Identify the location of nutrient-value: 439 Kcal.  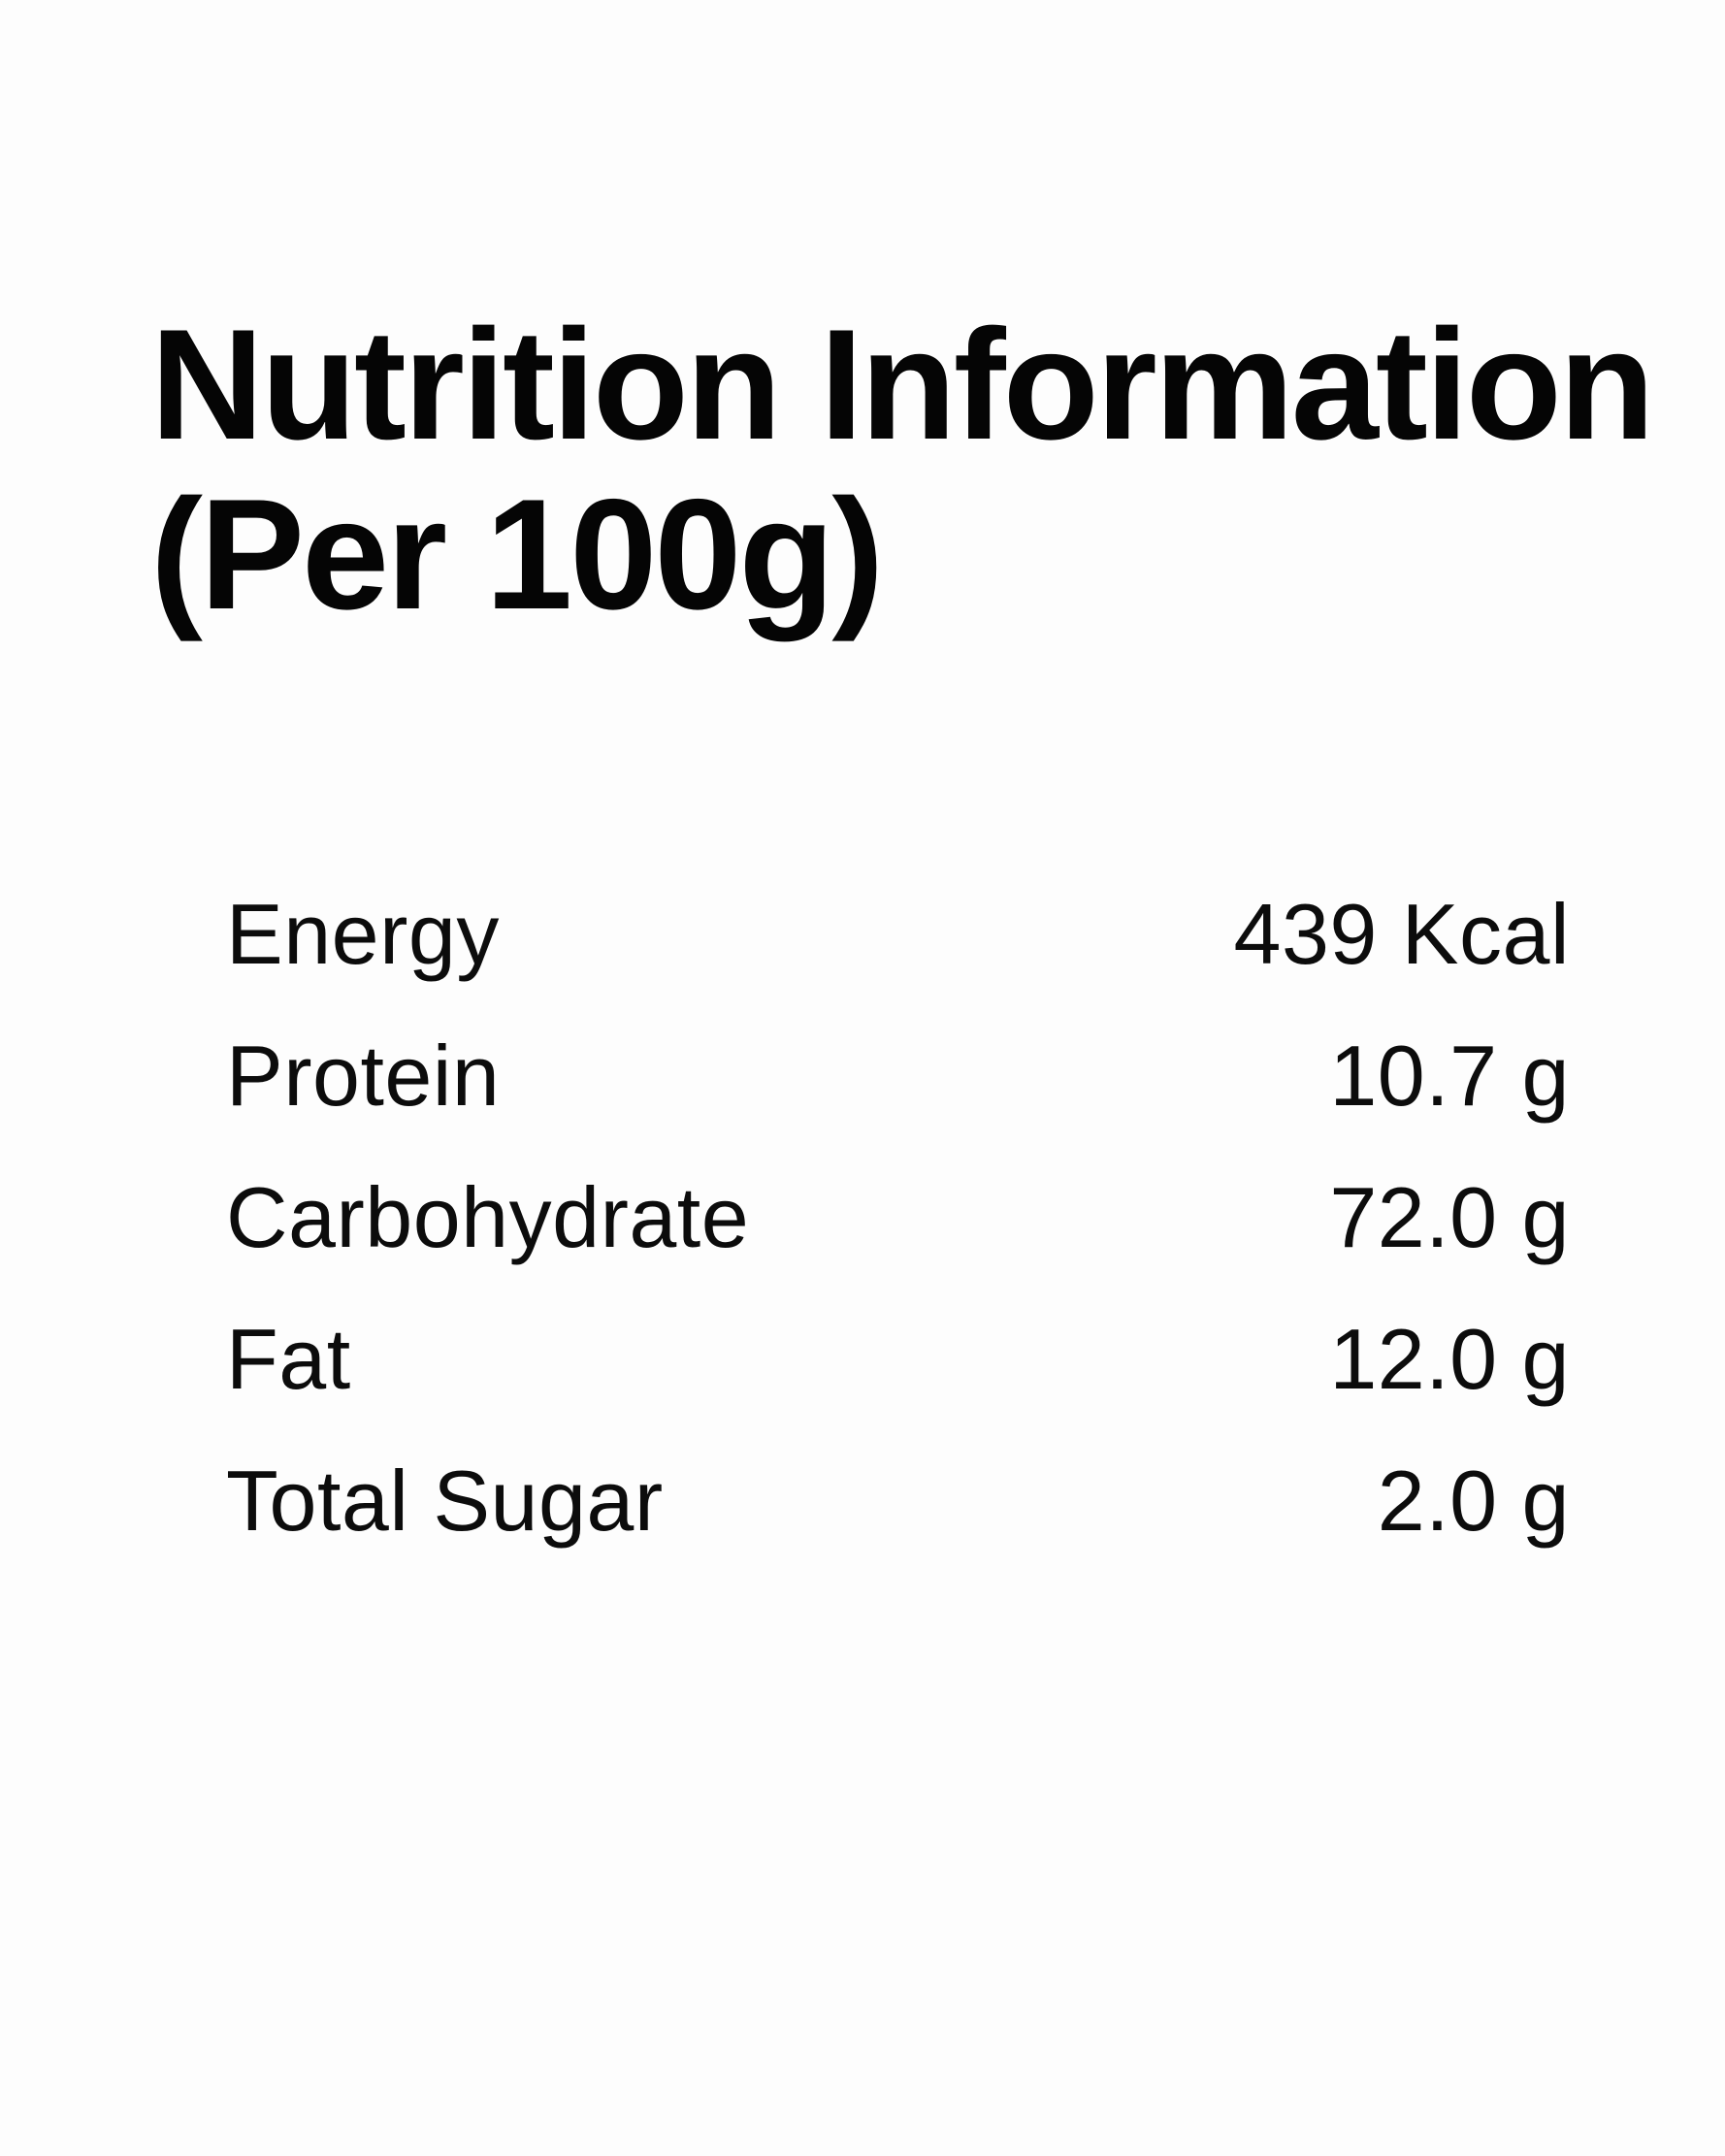
(1401, 933).